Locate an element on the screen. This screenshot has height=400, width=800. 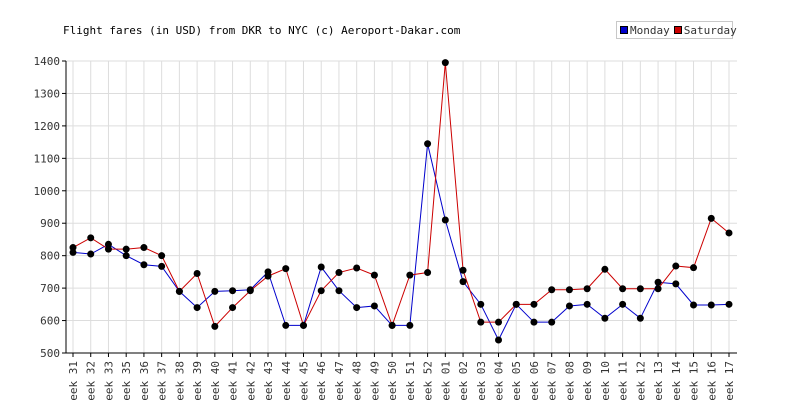
x-tick-label: Week 37 is located at coordinates (162, 380).